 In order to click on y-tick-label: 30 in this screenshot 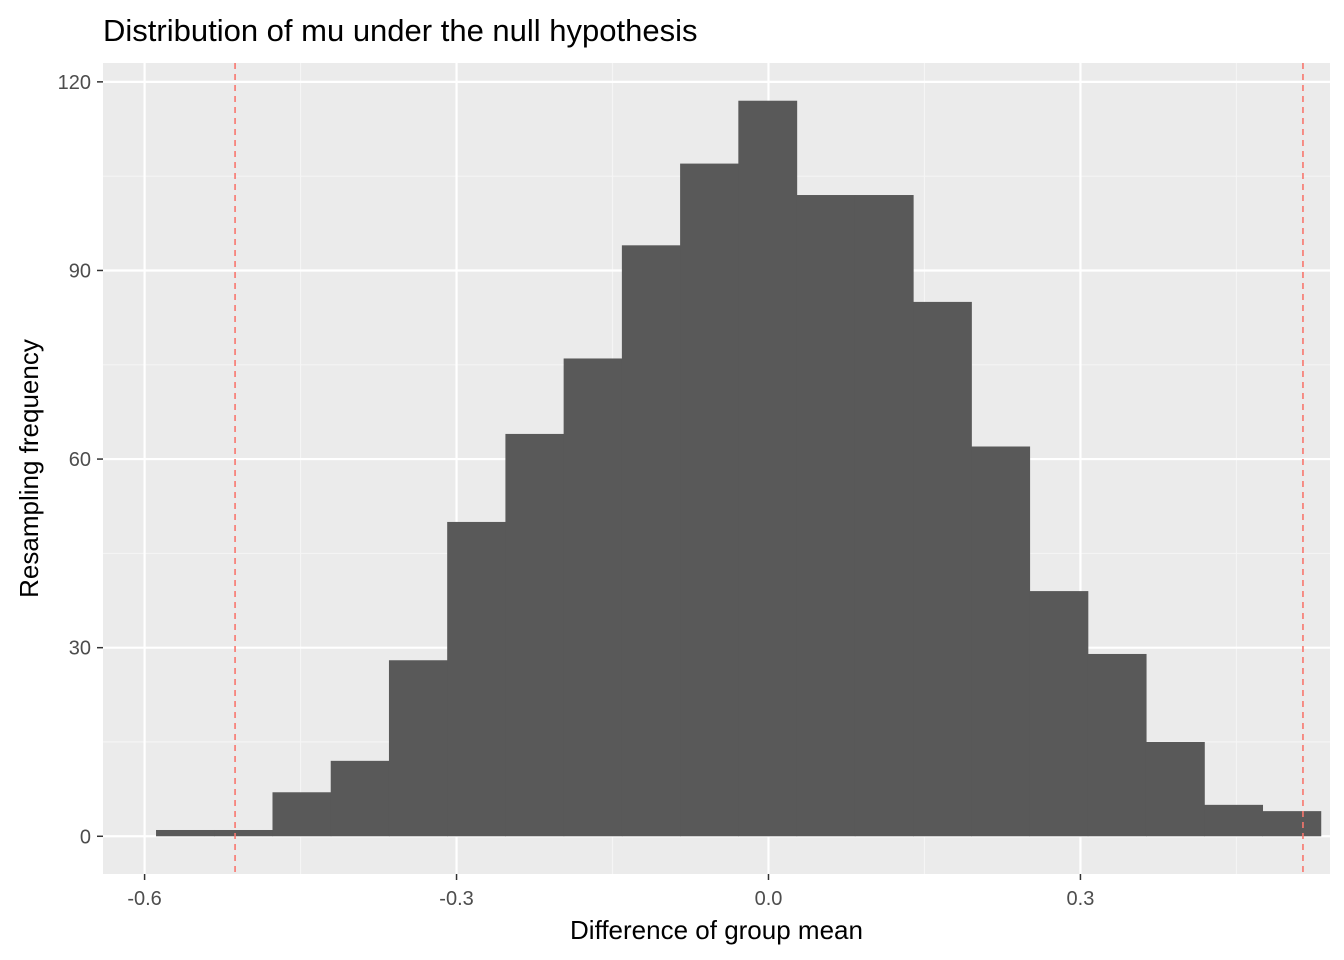, I will do `click(80, 649)`.